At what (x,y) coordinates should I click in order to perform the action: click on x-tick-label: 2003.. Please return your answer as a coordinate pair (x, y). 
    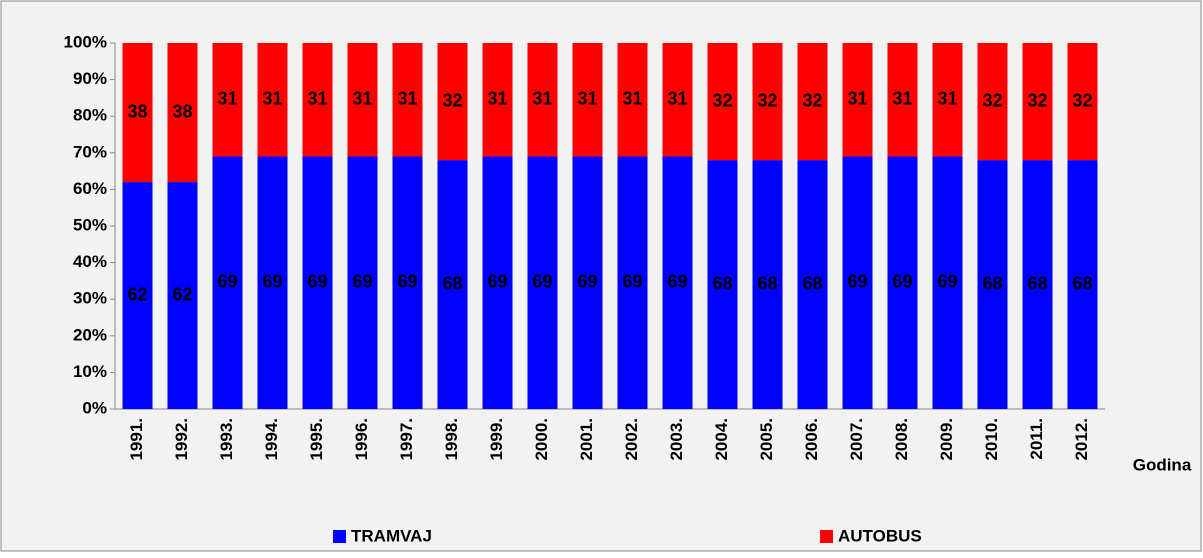
    Looking at the image, I should click on (676, 439).